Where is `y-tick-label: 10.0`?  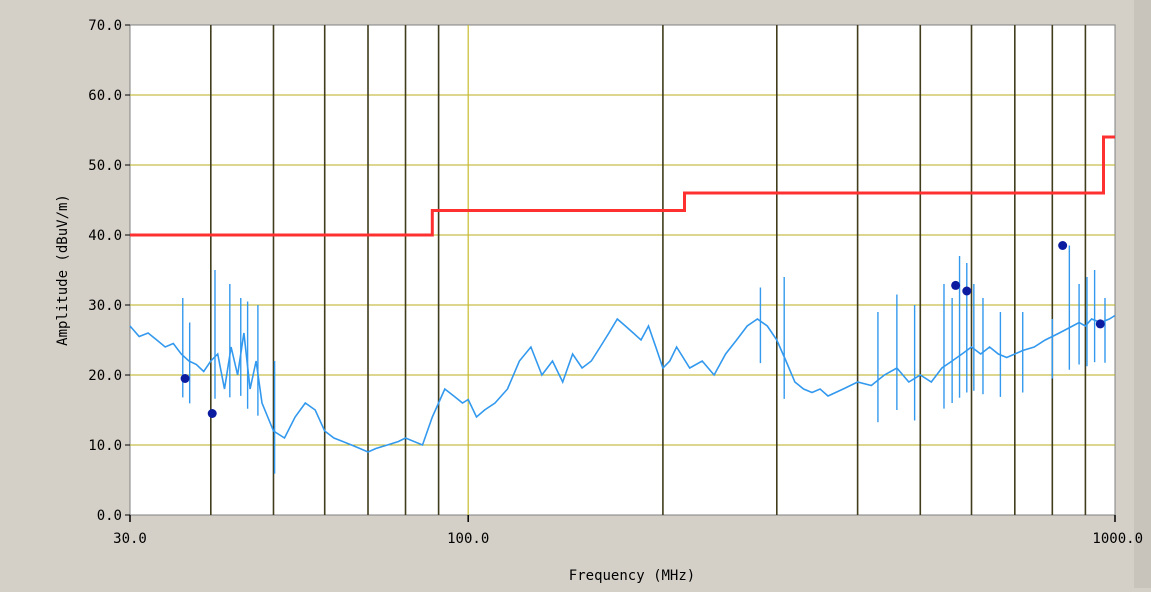 y-tick-label: 10.0 is located at coordinates (105, 446).